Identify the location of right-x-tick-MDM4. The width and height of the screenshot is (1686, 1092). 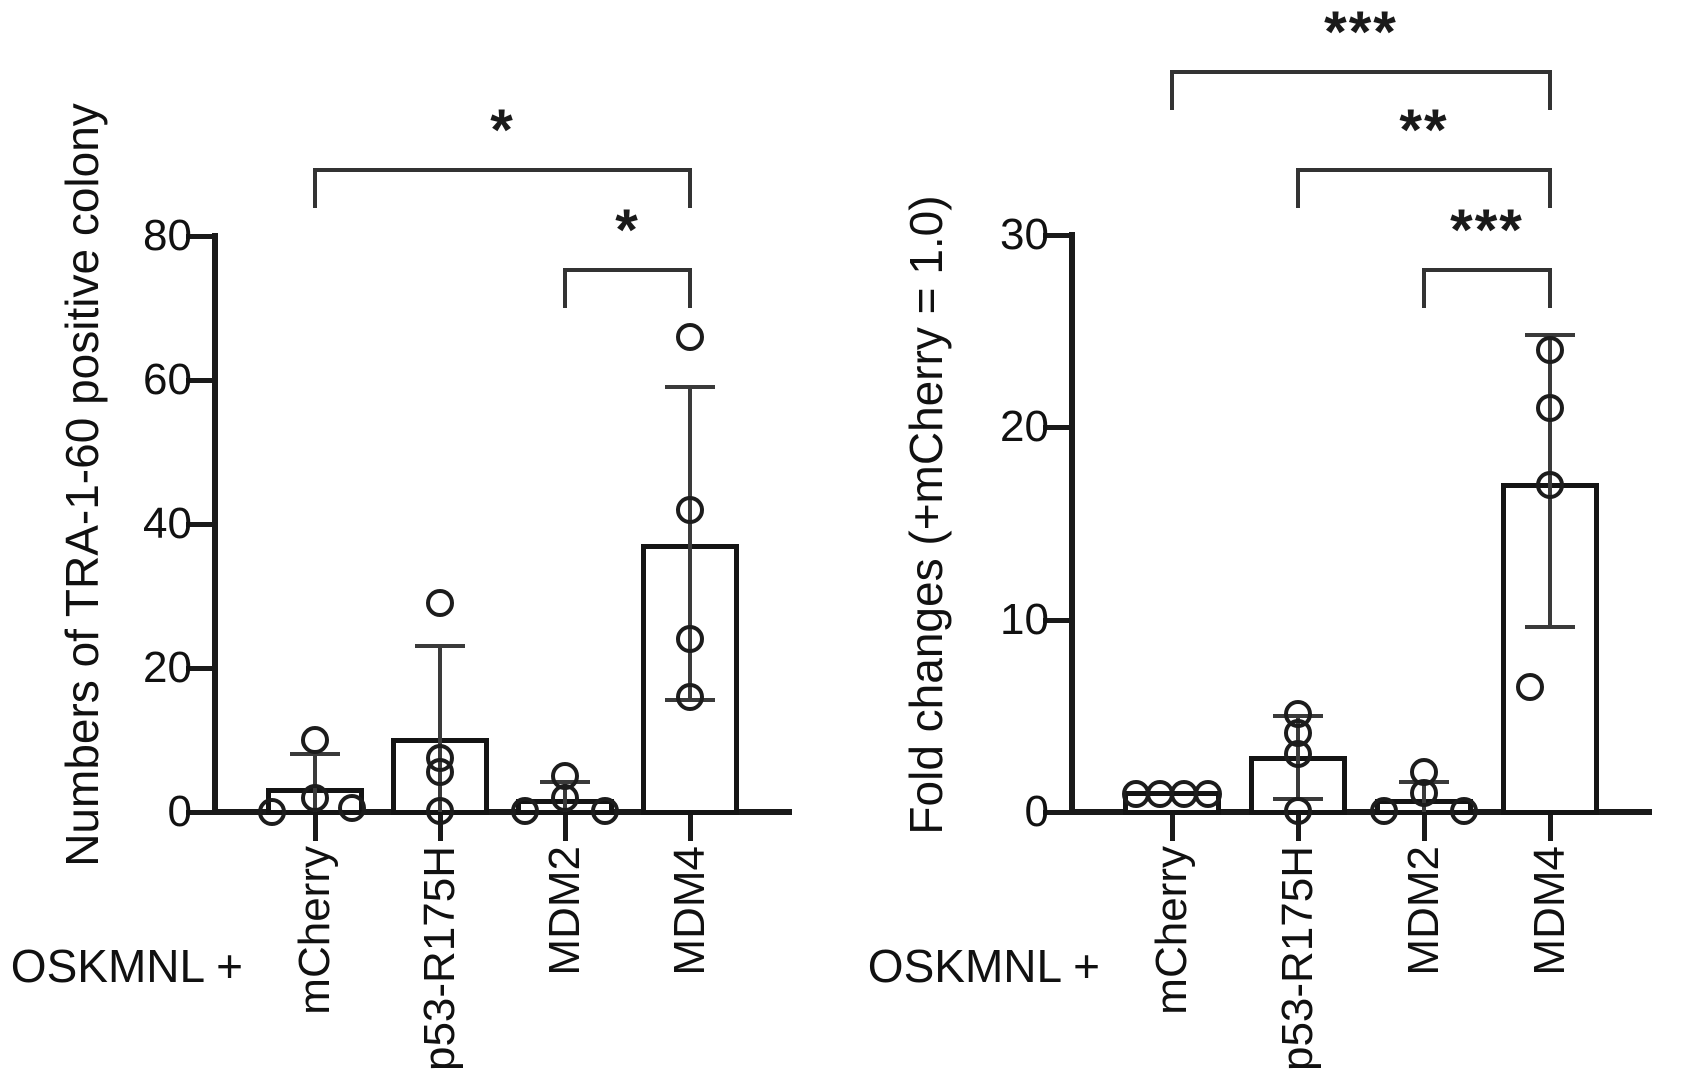
(1550, 828).